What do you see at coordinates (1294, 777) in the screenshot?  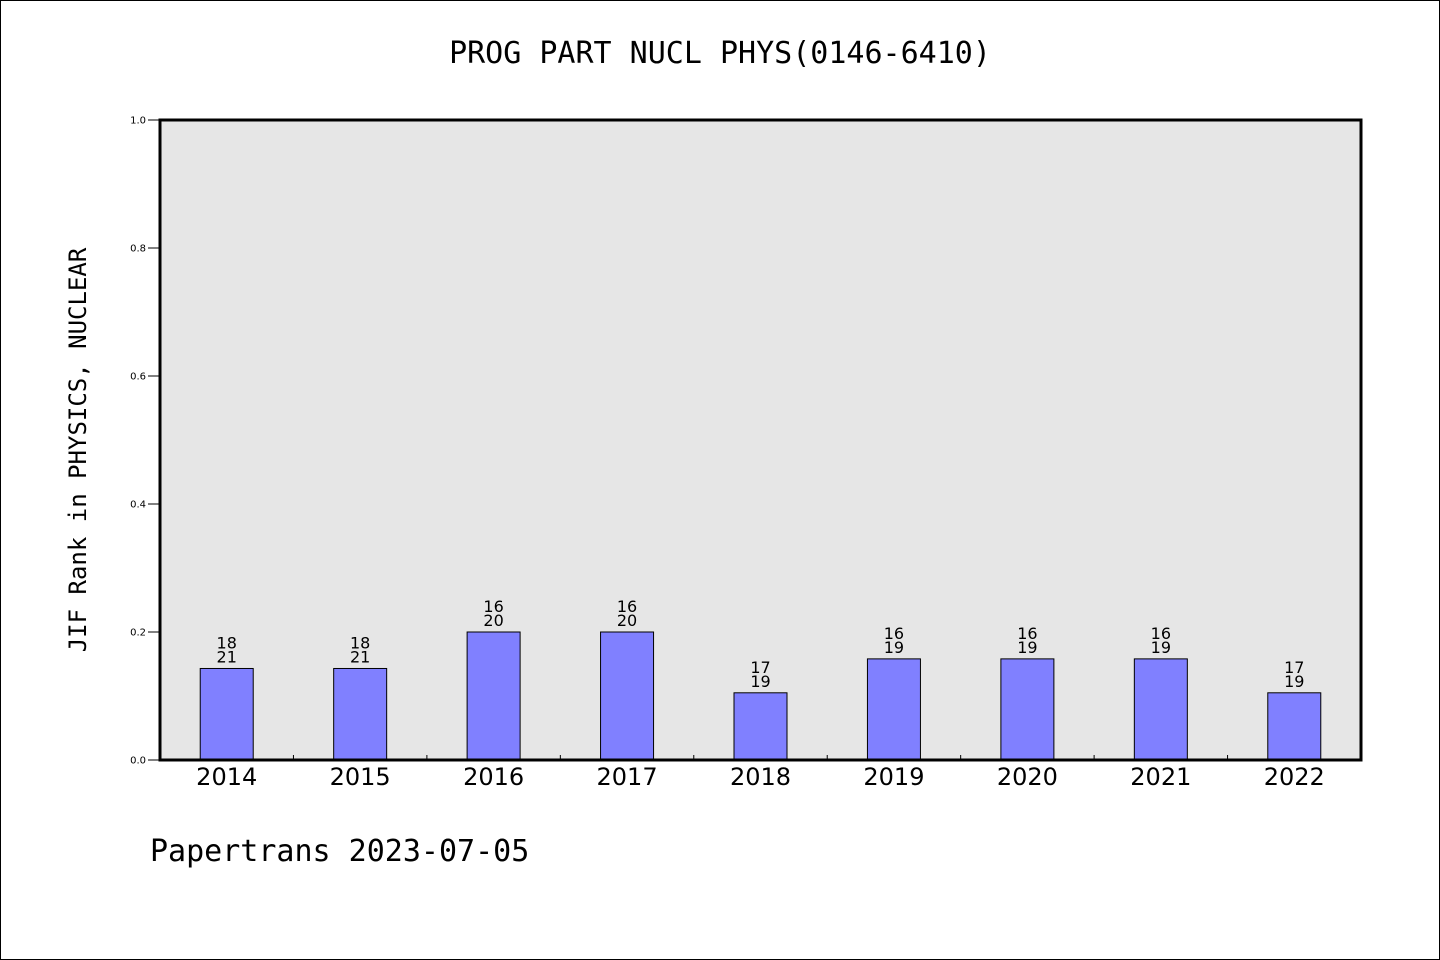 I see `x-tick-label: 2022` at bounding box center [1294, 777].